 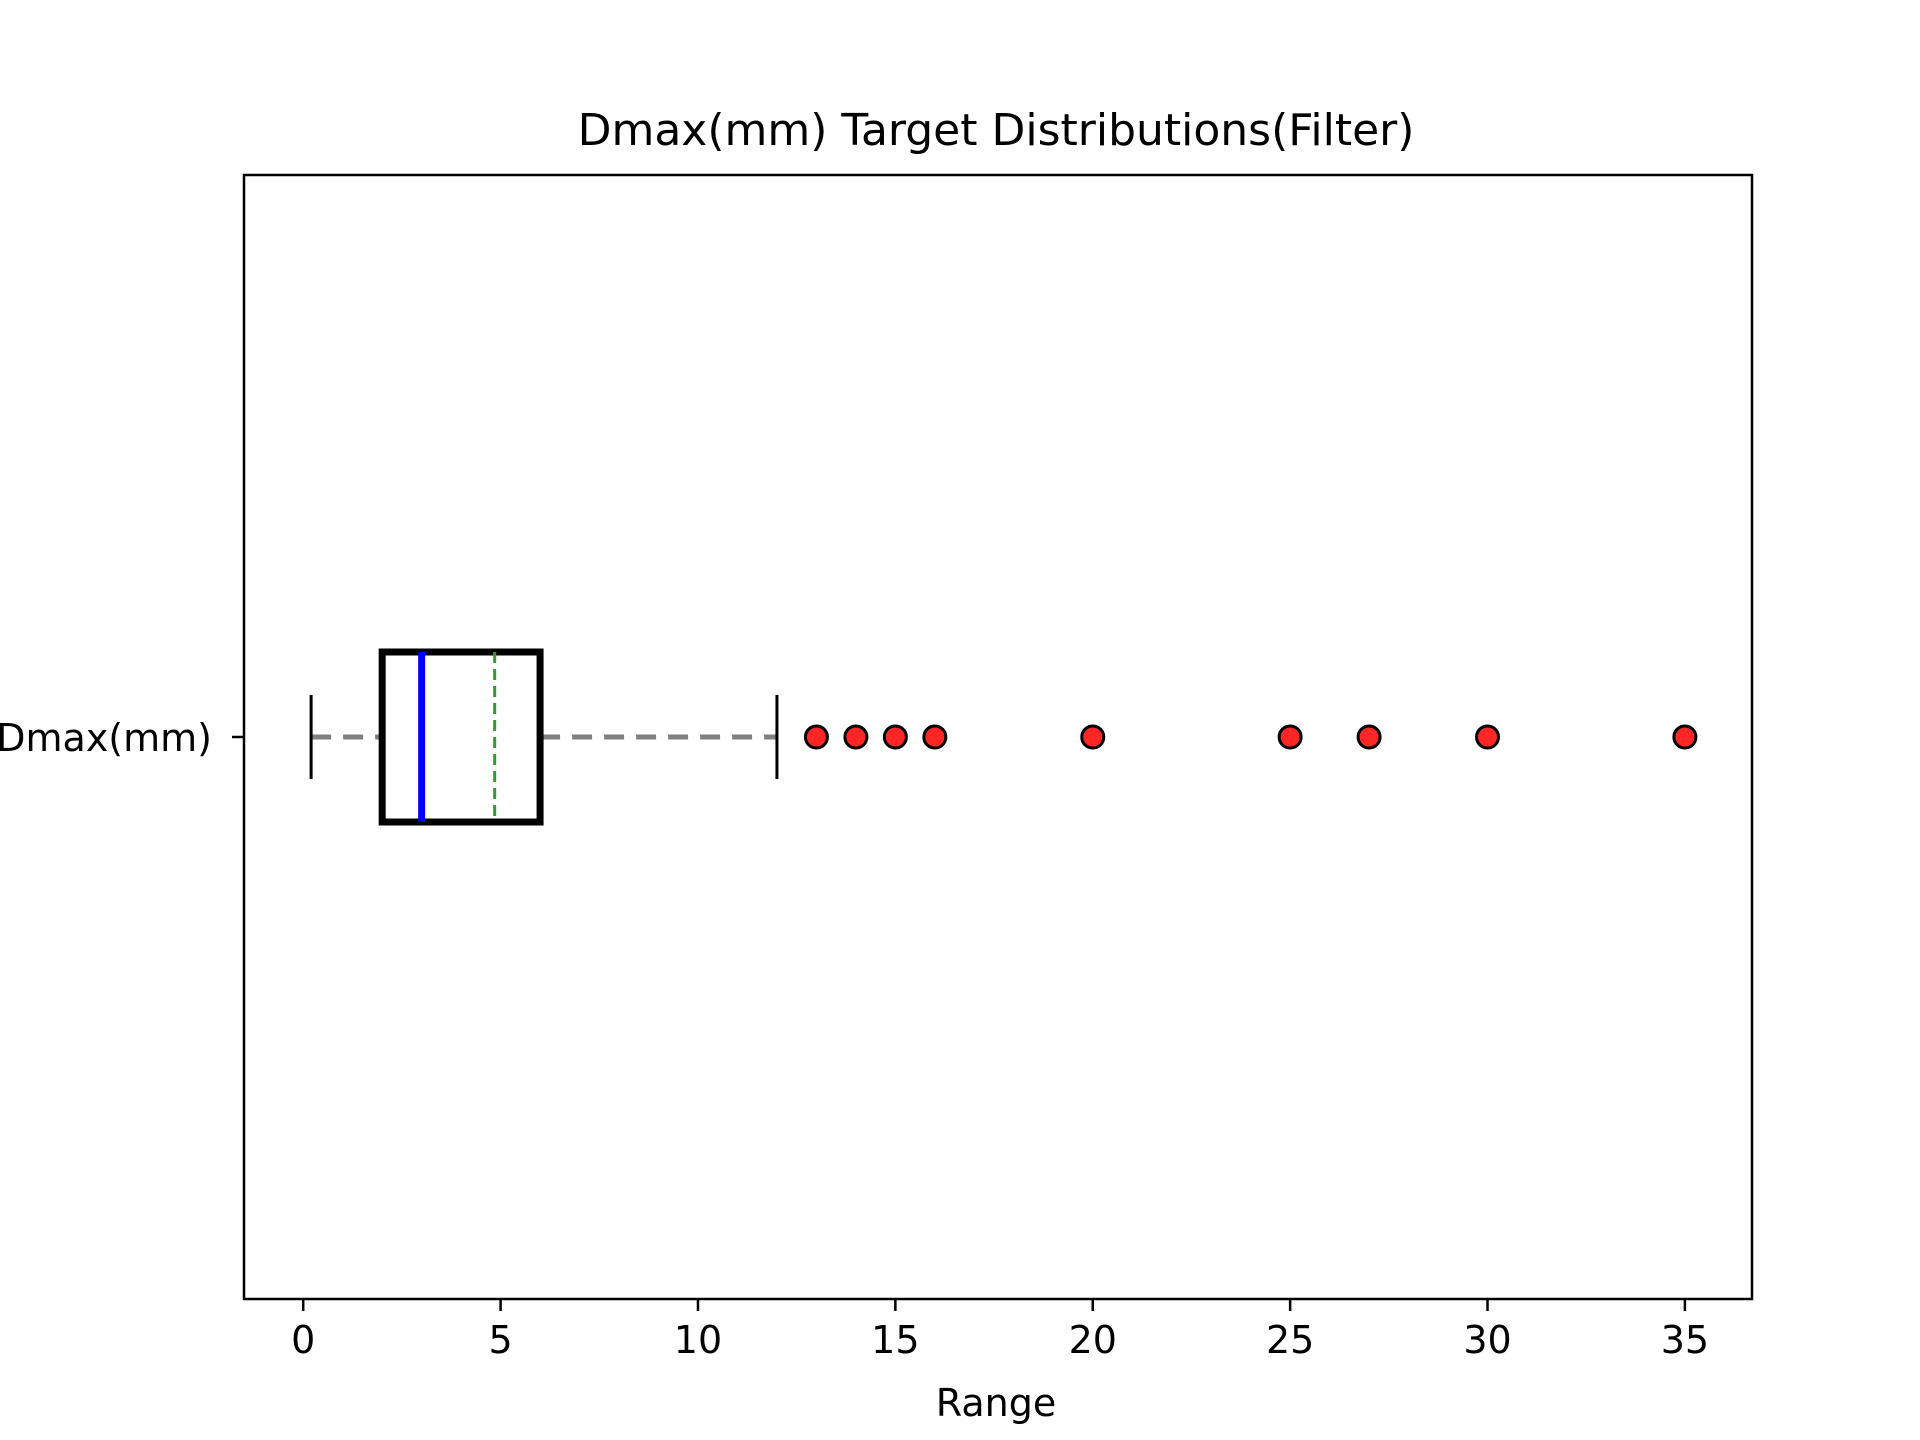 What do you see at coordinates (1487, 1340) in the screenshot?
I see `x-tick-label: 30` at bounding box center [1487, 1340].